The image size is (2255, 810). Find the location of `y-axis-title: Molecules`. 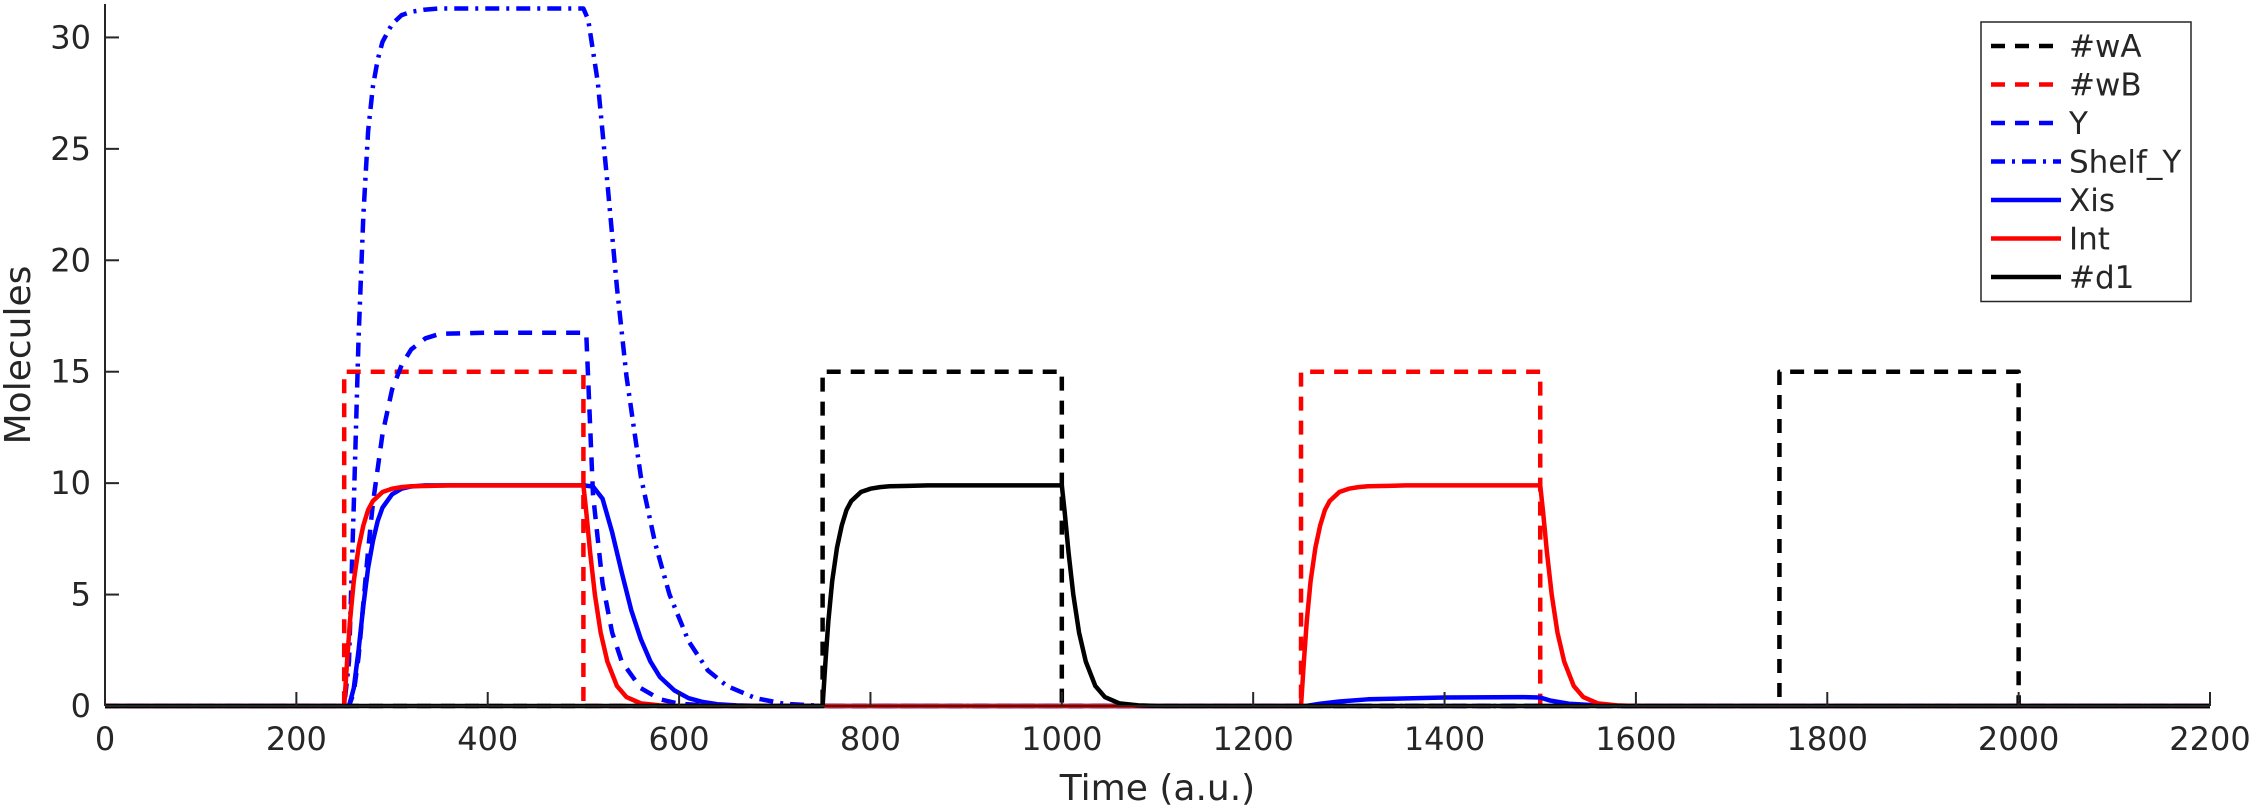

y-axis-title: Molecules is located at coordinates (19, 355).